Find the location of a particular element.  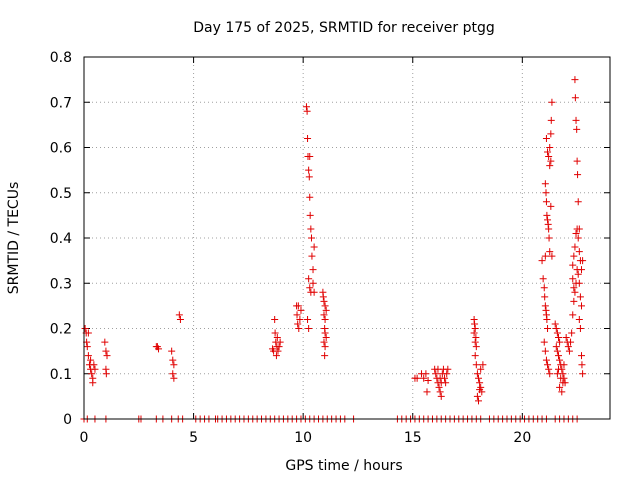

y-tick-label: 0.6 is located at coordinates (61, 149).